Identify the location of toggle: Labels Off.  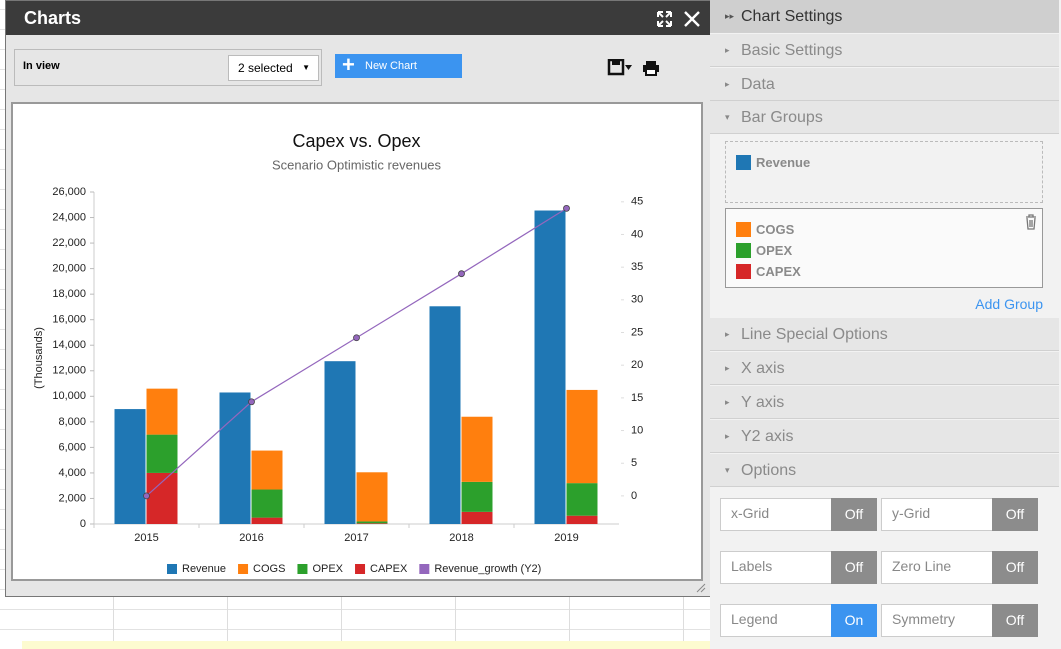
(798, 567).